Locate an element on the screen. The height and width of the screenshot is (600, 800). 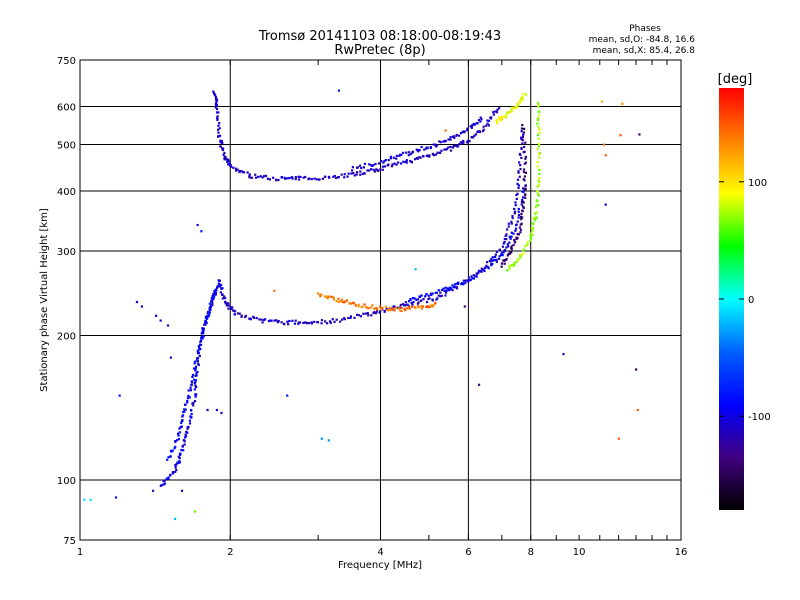
colorbar-label: [deg] is located at coordinates (735, 79).